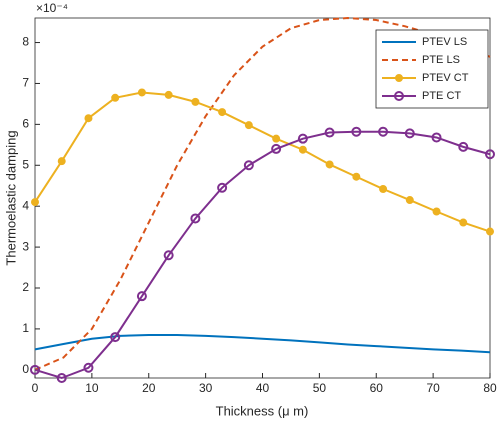 Image resolution: width=500 pixels, height=425 pixels. Describe the element at coordinates (441, 60) in the screenshot. I see `legend-label: PTE LS` at that location.